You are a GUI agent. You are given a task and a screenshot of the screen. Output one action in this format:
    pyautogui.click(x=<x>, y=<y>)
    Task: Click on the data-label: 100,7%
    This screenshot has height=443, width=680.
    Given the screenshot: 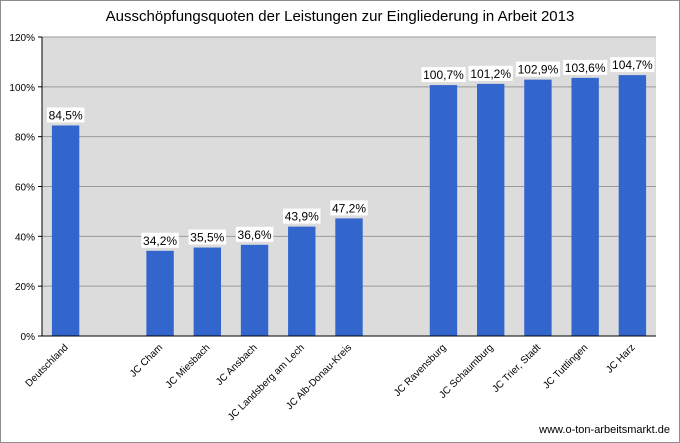 What is the action you would take?
    pyautogui.click(x=443, y=75)
    